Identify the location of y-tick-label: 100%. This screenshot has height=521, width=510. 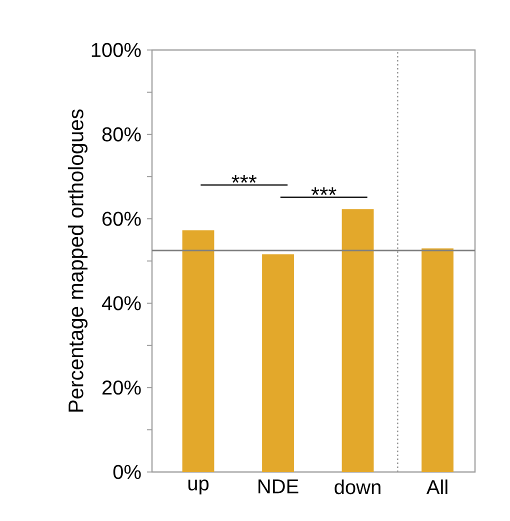
(116, 50).